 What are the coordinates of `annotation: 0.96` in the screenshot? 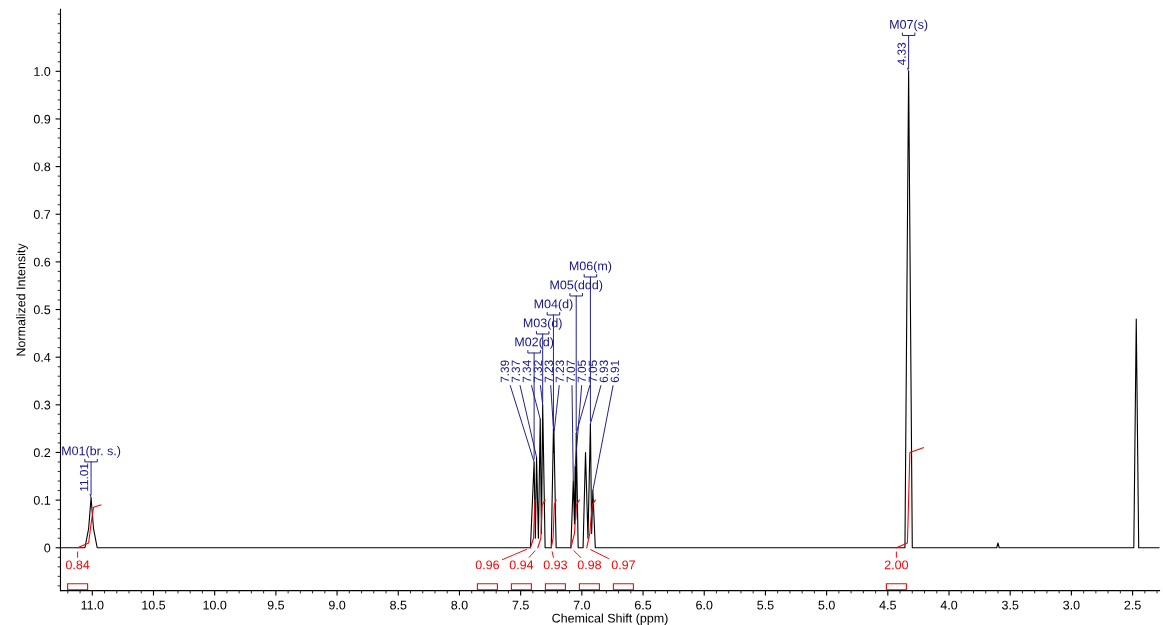 It's located at (487, 565).